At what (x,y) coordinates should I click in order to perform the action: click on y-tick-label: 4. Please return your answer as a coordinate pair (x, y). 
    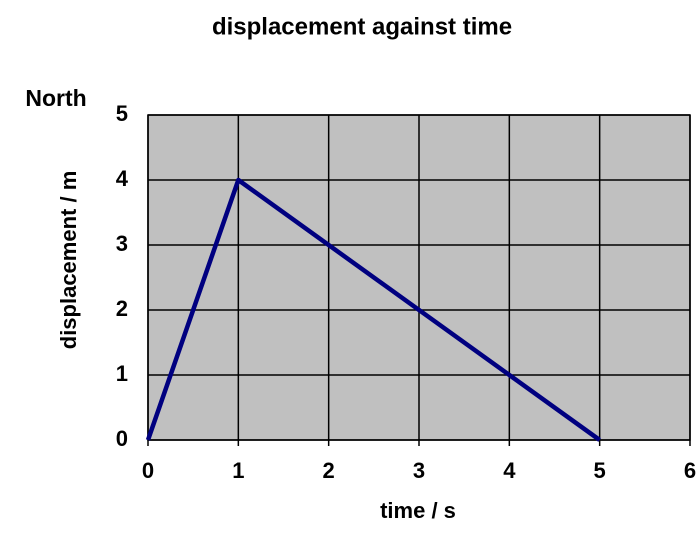
    Looking at the image, I should click on (122, 178).